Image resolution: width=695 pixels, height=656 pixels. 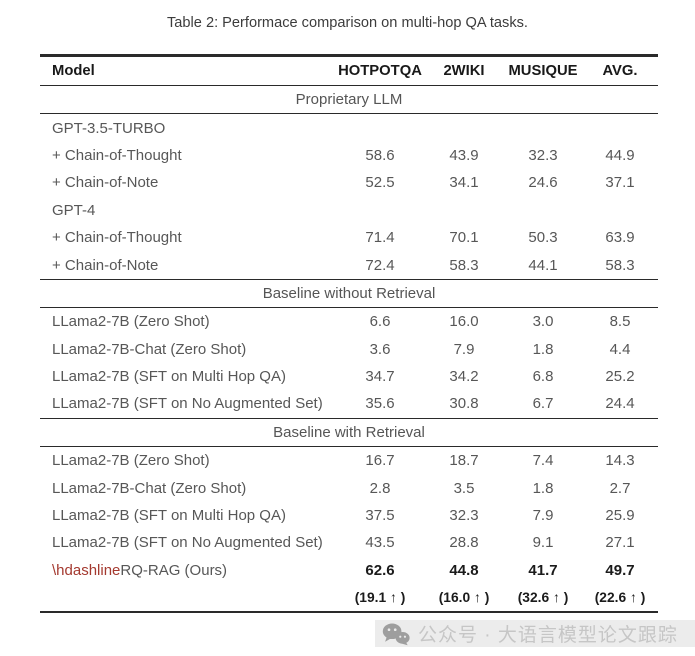 What do you see at coordinates (464, 155) in the screenshot?
I see `value-cell: 43.9` at bounding box center [464, 155].